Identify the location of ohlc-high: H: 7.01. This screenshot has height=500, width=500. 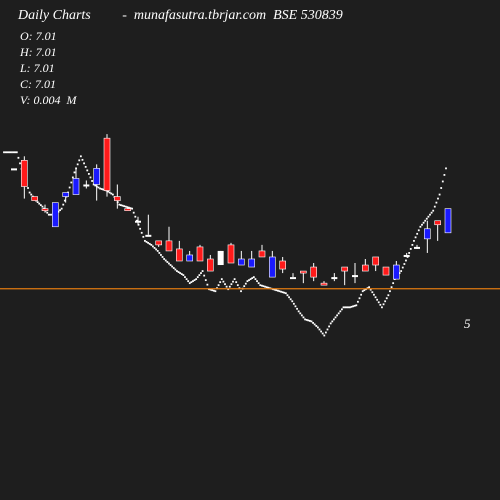
(38, 52).